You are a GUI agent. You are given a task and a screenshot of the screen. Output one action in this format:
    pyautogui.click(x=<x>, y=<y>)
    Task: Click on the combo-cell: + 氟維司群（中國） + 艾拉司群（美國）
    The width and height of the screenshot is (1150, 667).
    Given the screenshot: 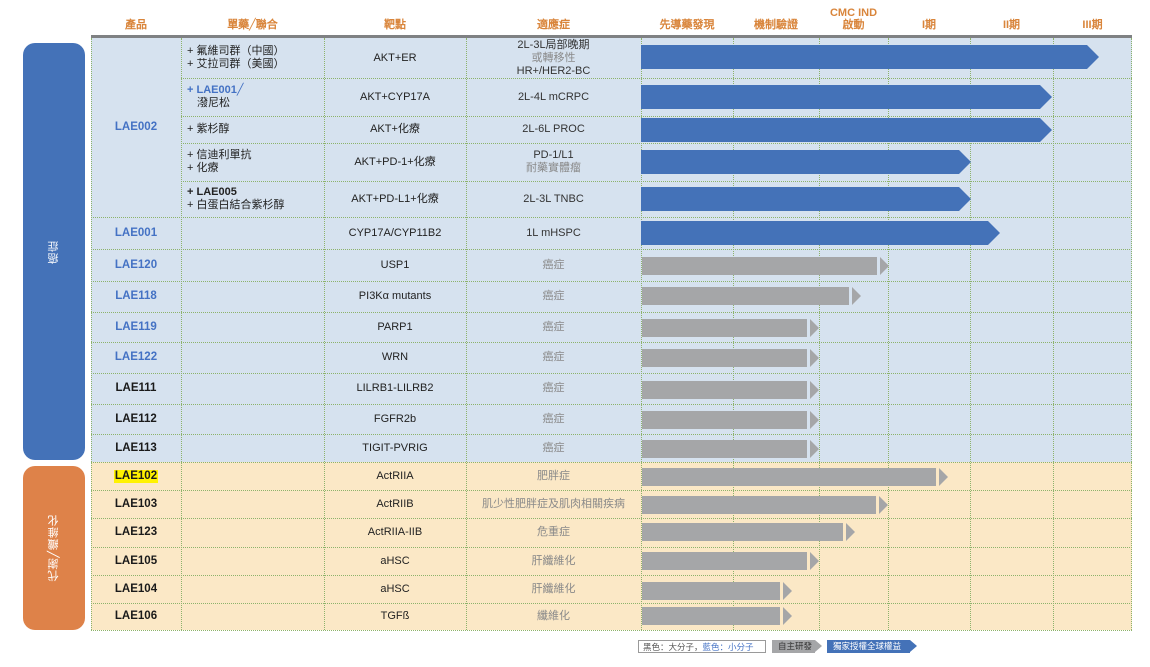 What is the action you would take?
    pyautogui.click(x=252, y=58)
    